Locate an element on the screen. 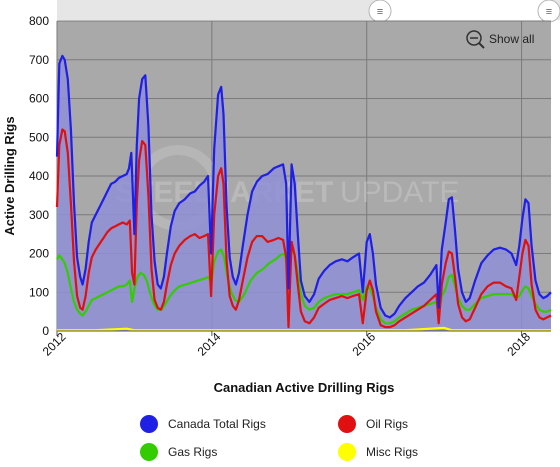 This screenshot has height=467, width=560. y-axis: 0 100 200 300 400 500 600 700 800 is located at coordinates (39, 176).